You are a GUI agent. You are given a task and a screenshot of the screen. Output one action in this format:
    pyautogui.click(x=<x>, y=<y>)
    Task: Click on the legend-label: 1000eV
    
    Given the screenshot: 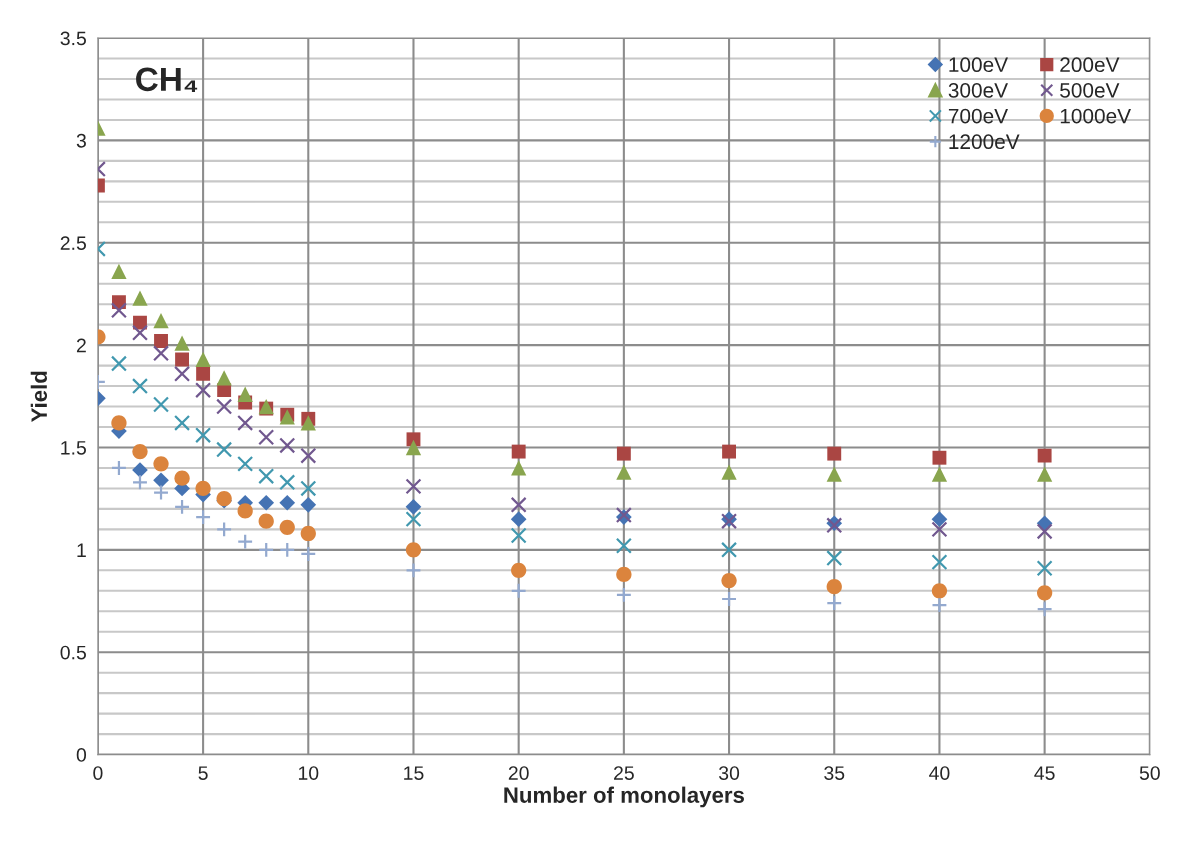 What is the action you would take?
    pyautogui.click(x=1095, y=116)
    